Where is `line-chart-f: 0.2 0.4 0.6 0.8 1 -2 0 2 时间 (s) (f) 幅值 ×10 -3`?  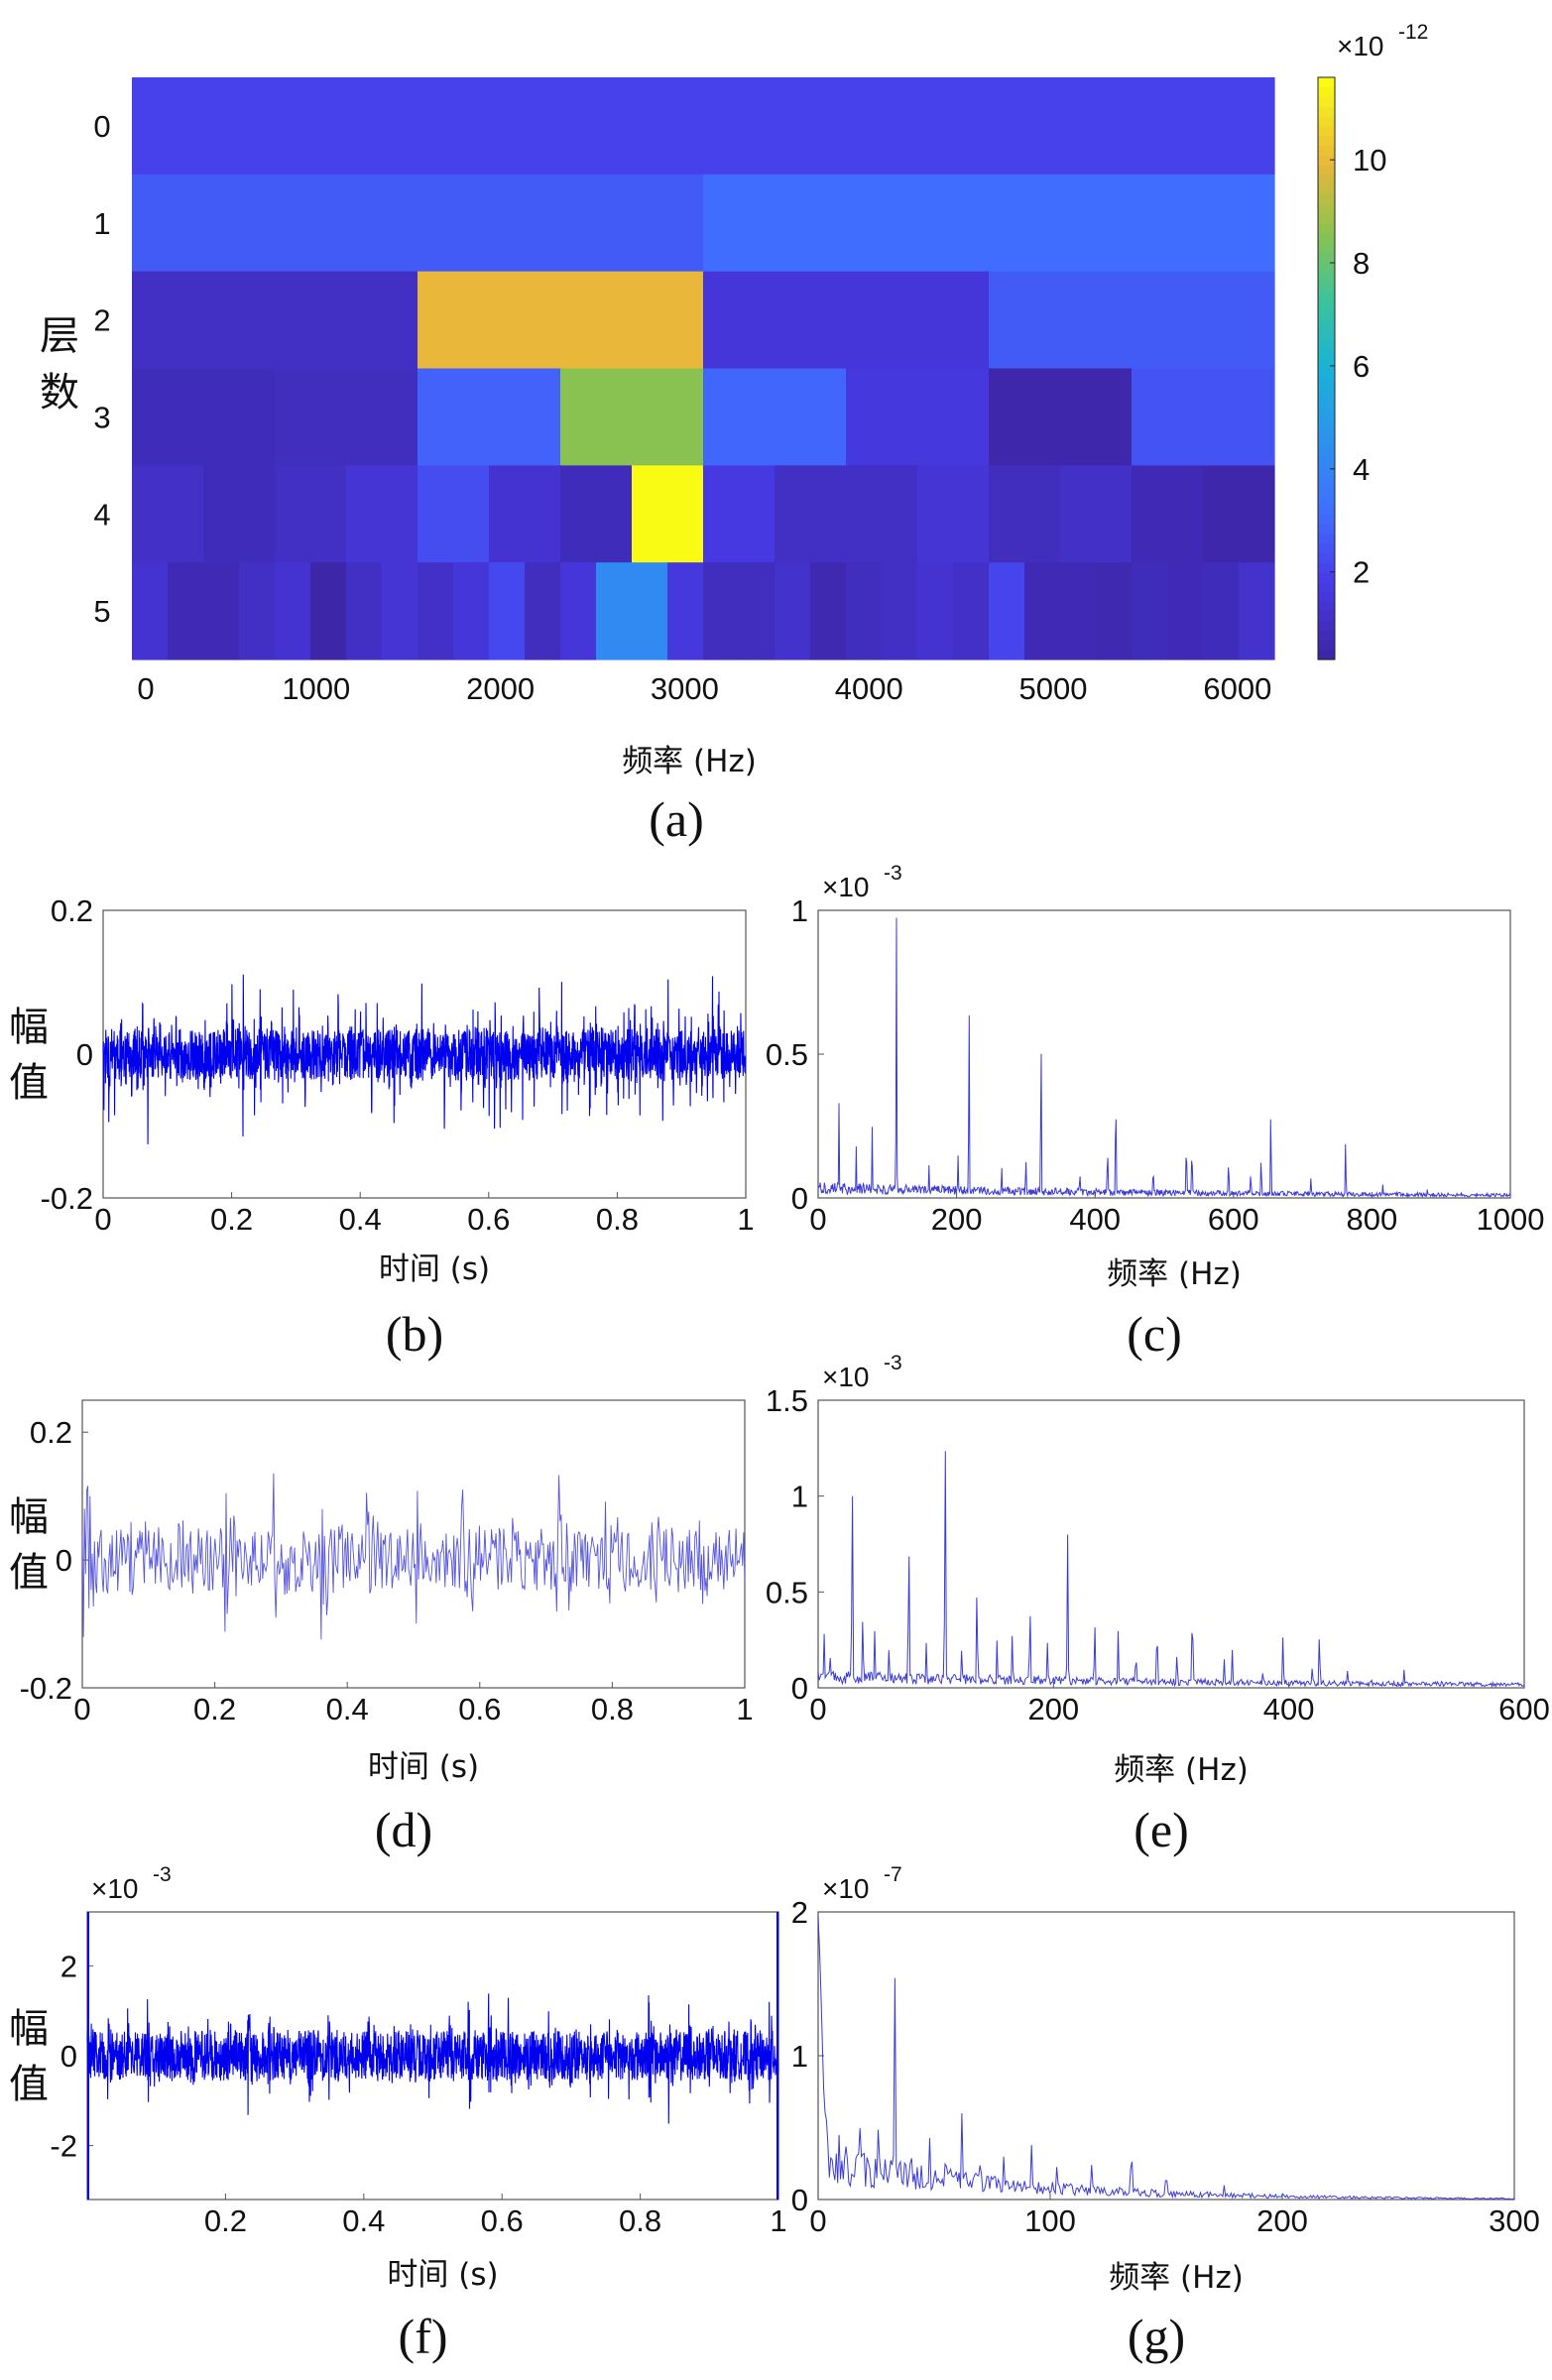 line-chart-f: 0.2 0.4 0.6 0.8 1 -2 0 2 时间 (s) (f) 幅值 ×10 -3 is located at coordinates (398, 2113).